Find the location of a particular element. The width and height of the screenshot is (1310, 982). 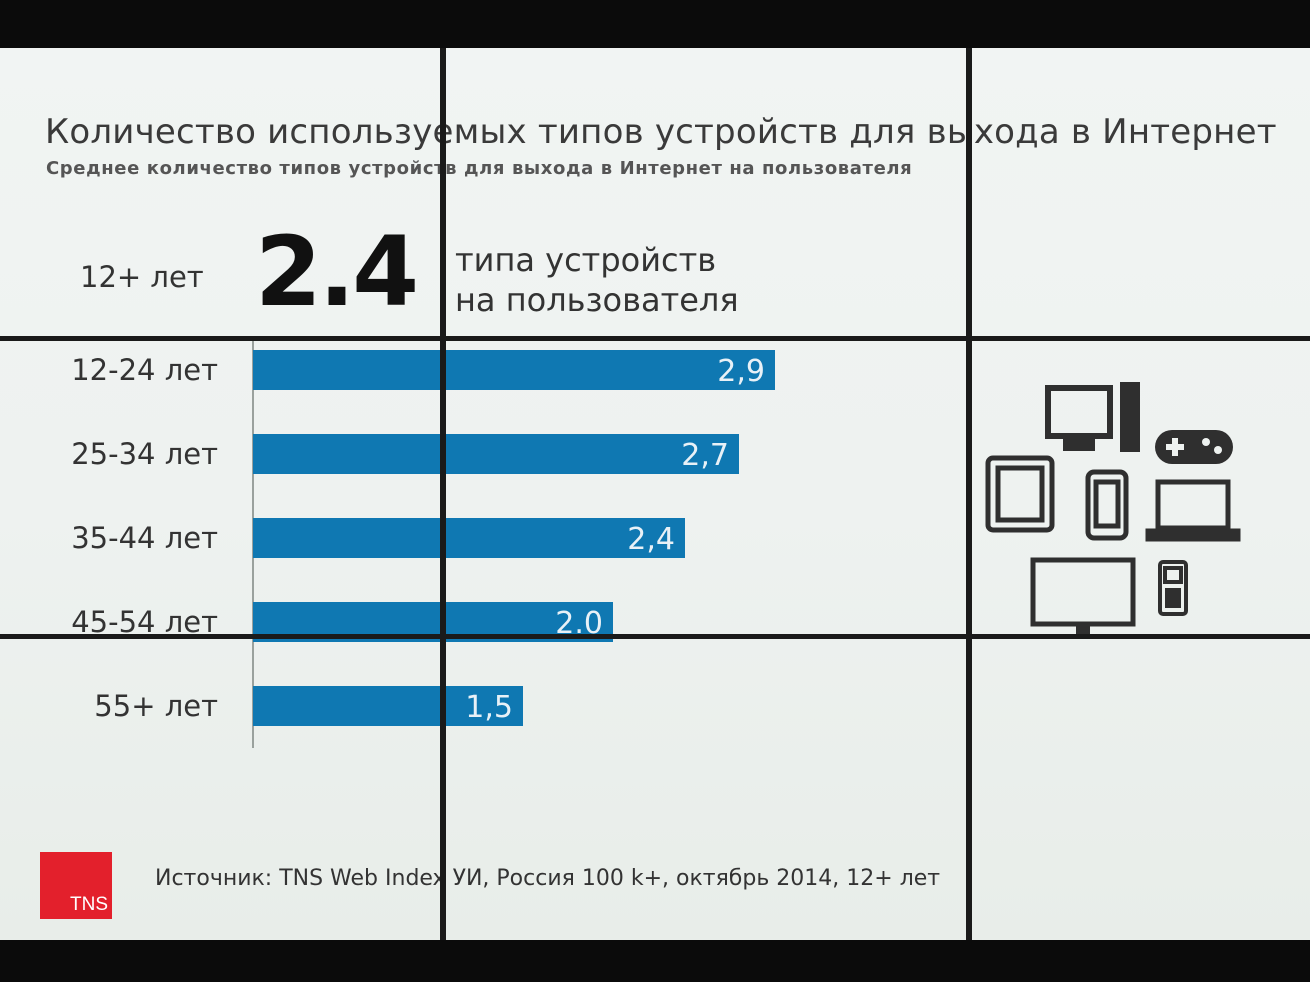

overall-description: типа устройств на пользователя is located at coordinates (597, 280).